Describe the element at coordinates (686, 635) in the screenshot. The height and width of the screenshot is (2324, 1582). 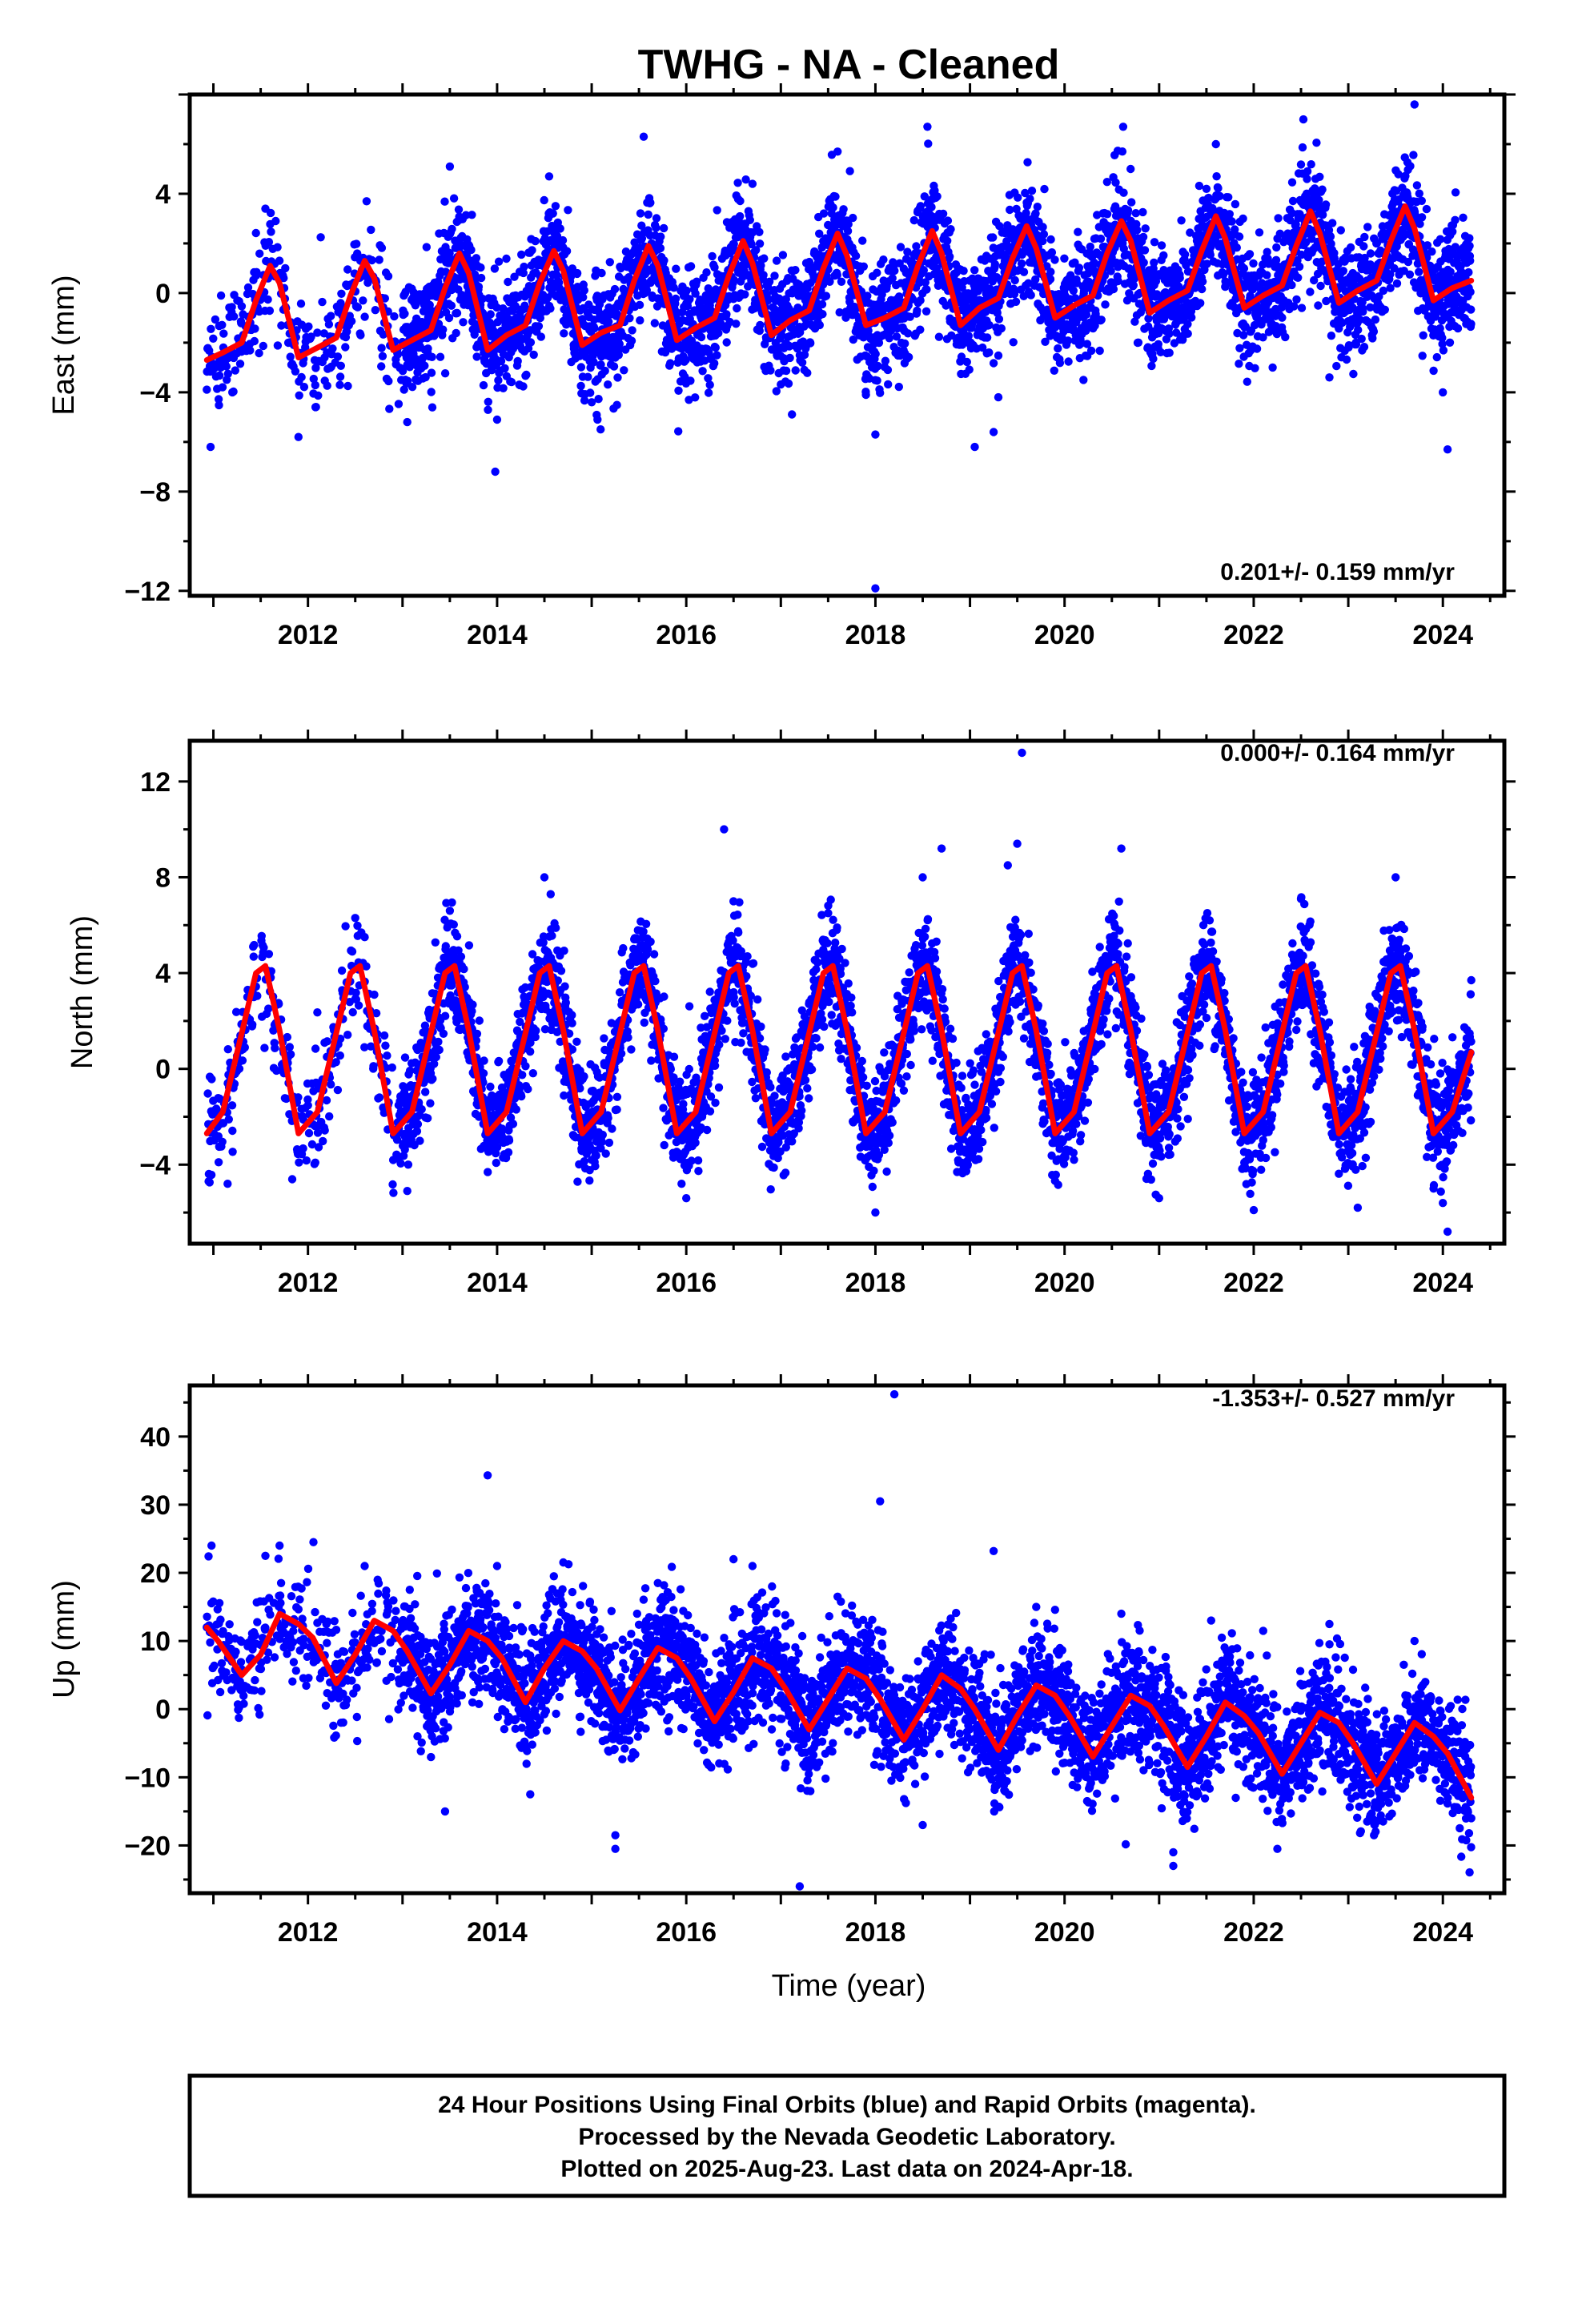
I see `x-tick-label: 2016` at that location.